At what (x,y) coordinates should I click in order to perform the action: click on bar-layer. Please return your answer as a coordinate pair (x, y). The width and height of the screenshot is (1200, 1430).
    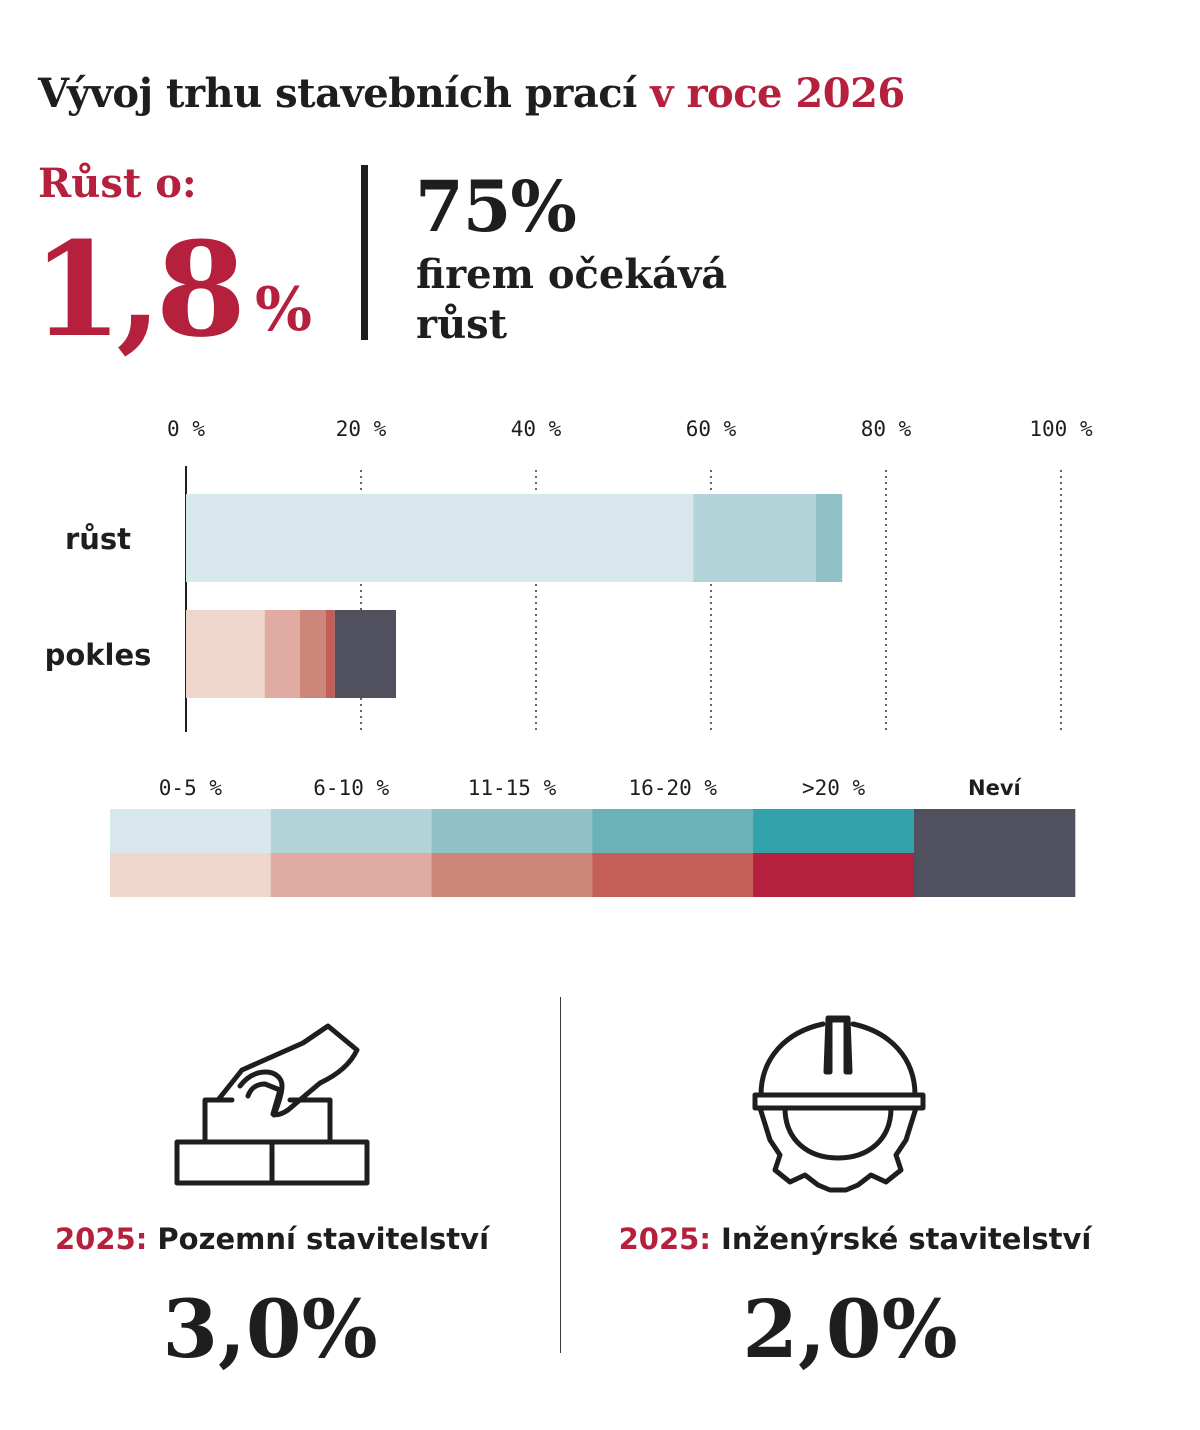
    Looking at the image, I should click on (514, 596).